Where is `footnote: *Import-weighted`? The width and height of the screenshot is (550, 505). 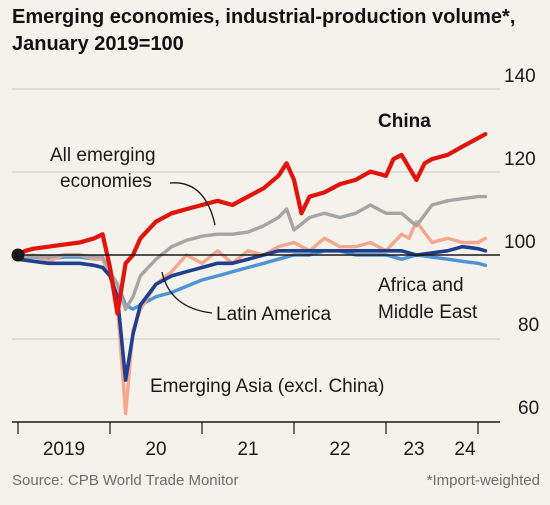 footnote: *Import-weighted is located at coordinates (483, 480).